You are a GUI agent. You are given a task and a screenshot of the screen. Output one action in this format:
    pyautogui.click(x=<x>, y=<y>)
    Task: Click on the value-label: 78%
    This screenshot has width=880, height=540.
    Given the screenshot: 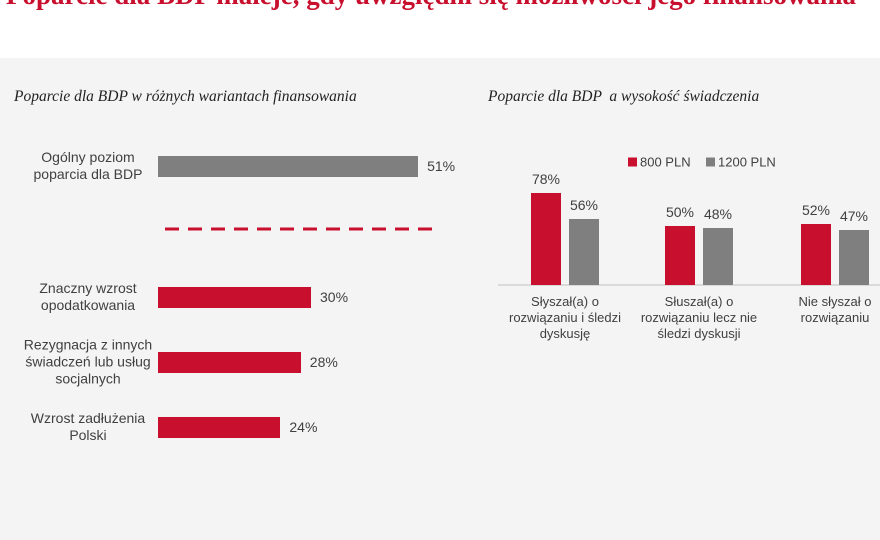 What is the action you would take?
    pyautogui.click(x=546, y=178)
    